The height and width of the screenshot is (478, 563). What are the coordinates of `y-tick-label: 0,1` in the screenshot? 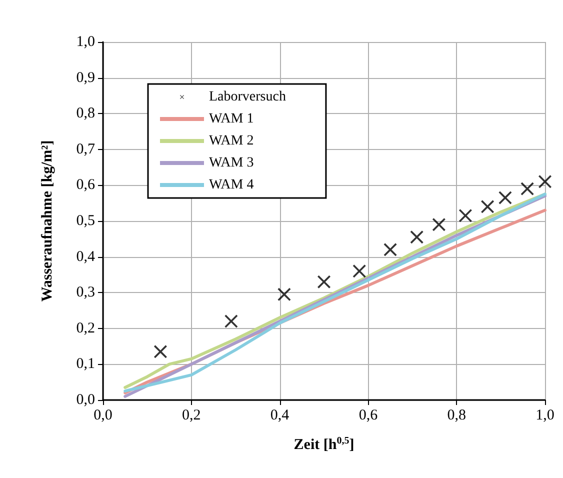 It's located at (85, 364).